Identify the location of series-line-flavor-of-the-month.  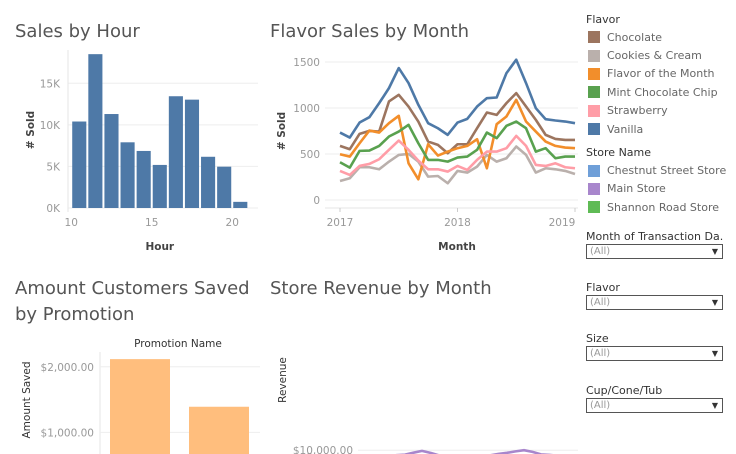
(457, 139).